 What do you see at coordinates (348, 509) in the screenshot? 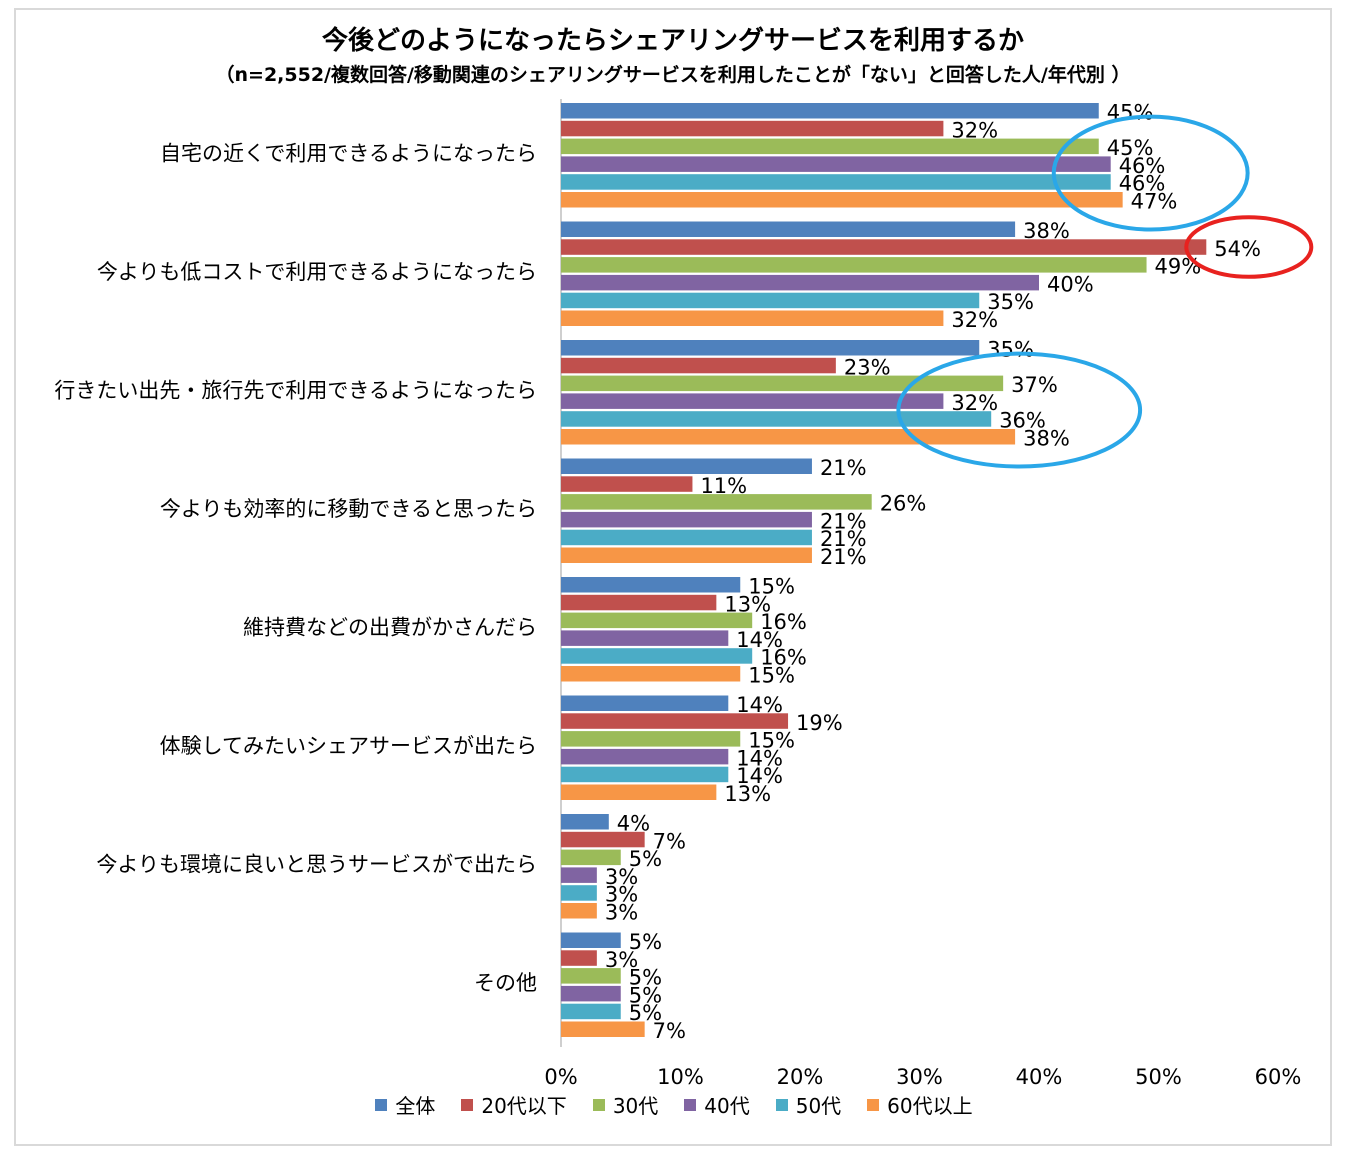
I see `category-label: 今よりも効率的に移動できると思ったら` at bounding box center [348, 509].